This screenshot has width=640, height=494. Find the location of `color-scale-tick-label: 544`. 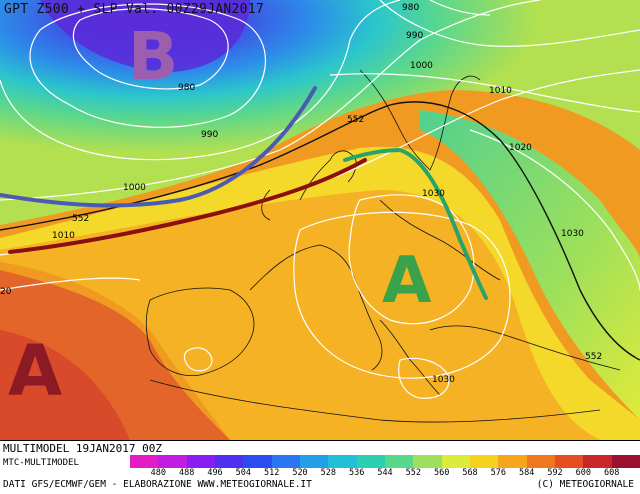

color-scale-tick-label: 544 is located at coordinates (385, 473).